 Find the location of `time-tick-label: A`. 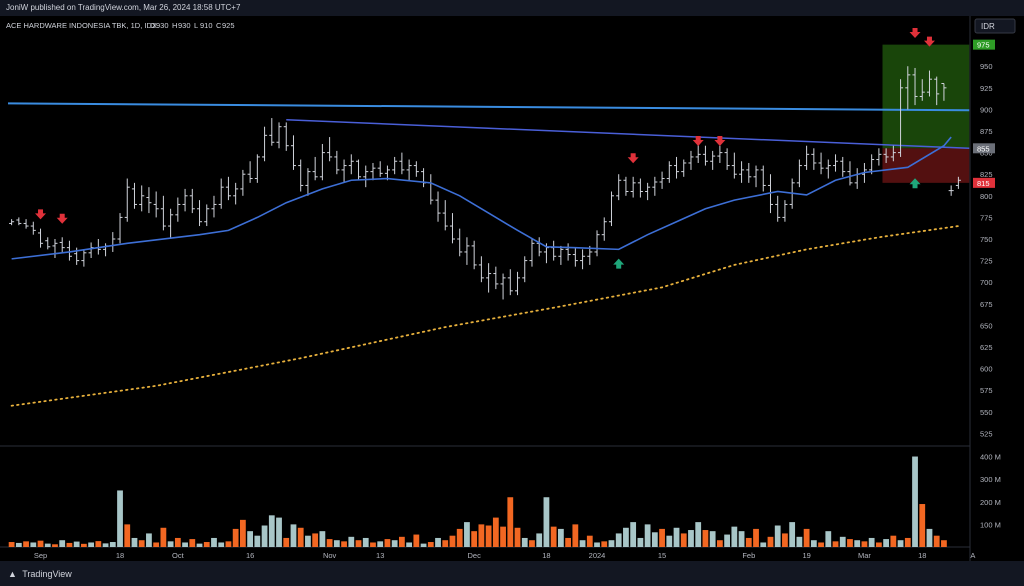

time-tick-label: A is located at coordinates (972, 555).